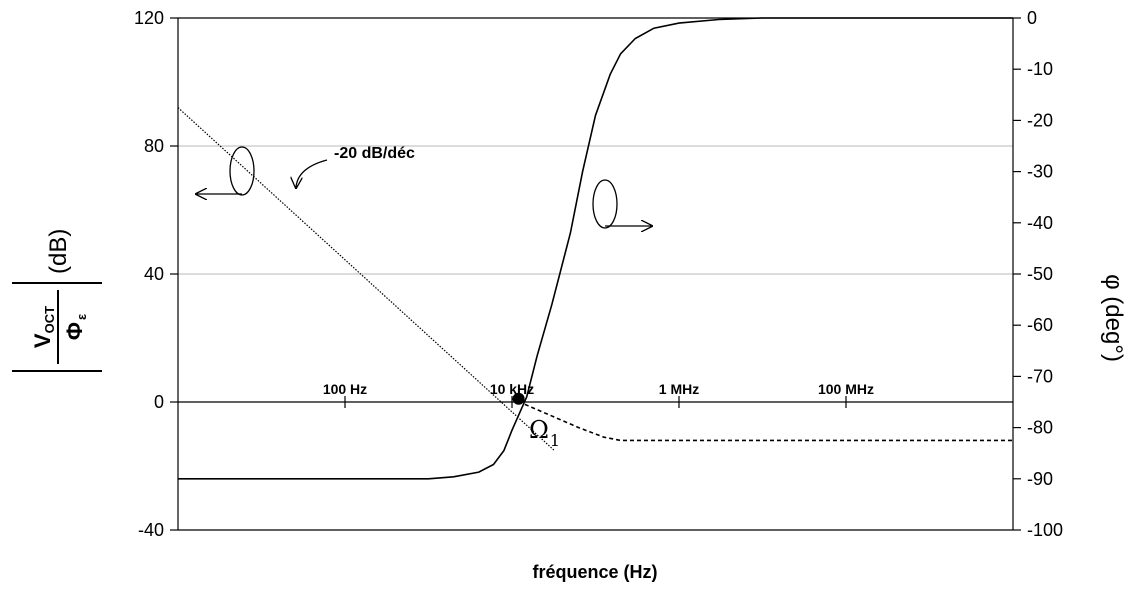 The width and height of the screenshot is (1145, 590). Describe the element at coordinates (1045, 530) in the screenshot. I see `right-axis-tick-label: -100` at that location.